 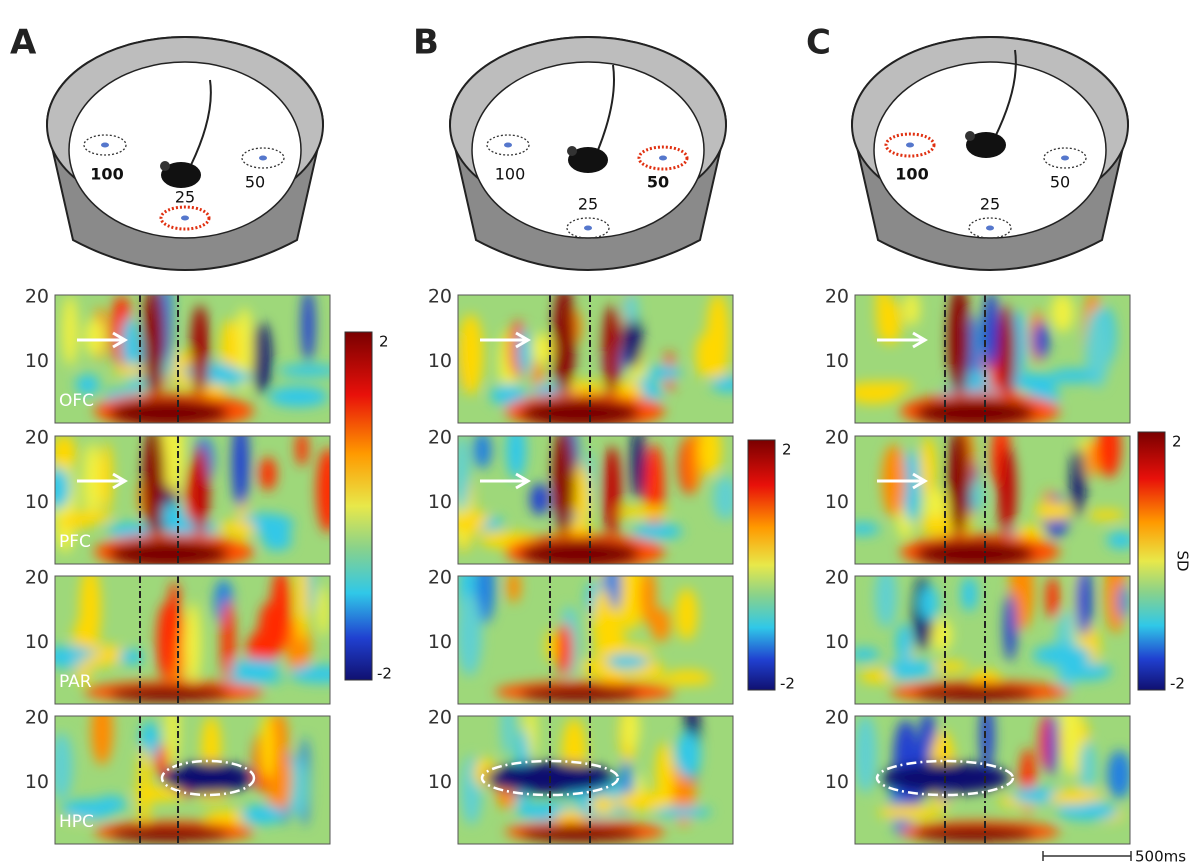 What do you see at coordinates (75, 542) in the screenshot?
I see `region-label: PFC` at bounding box center [75, 542].